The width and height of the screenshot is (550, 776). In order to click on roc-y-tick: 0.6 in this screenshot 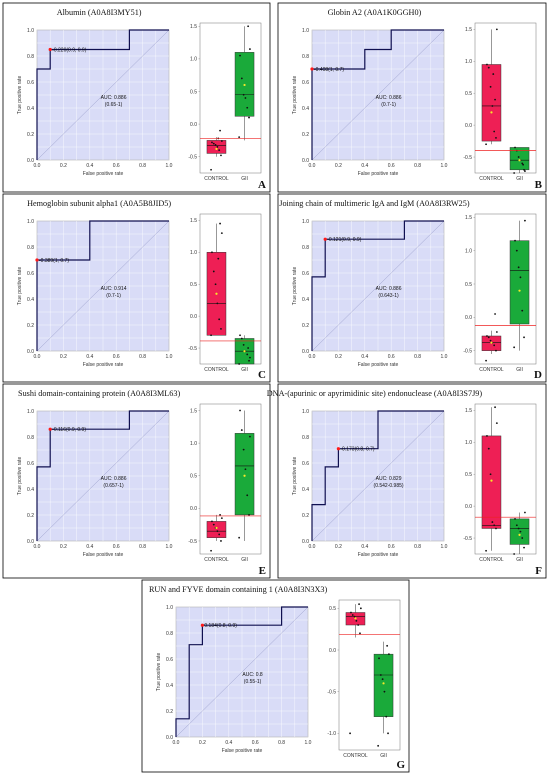, I will do `click(305, 83)`.